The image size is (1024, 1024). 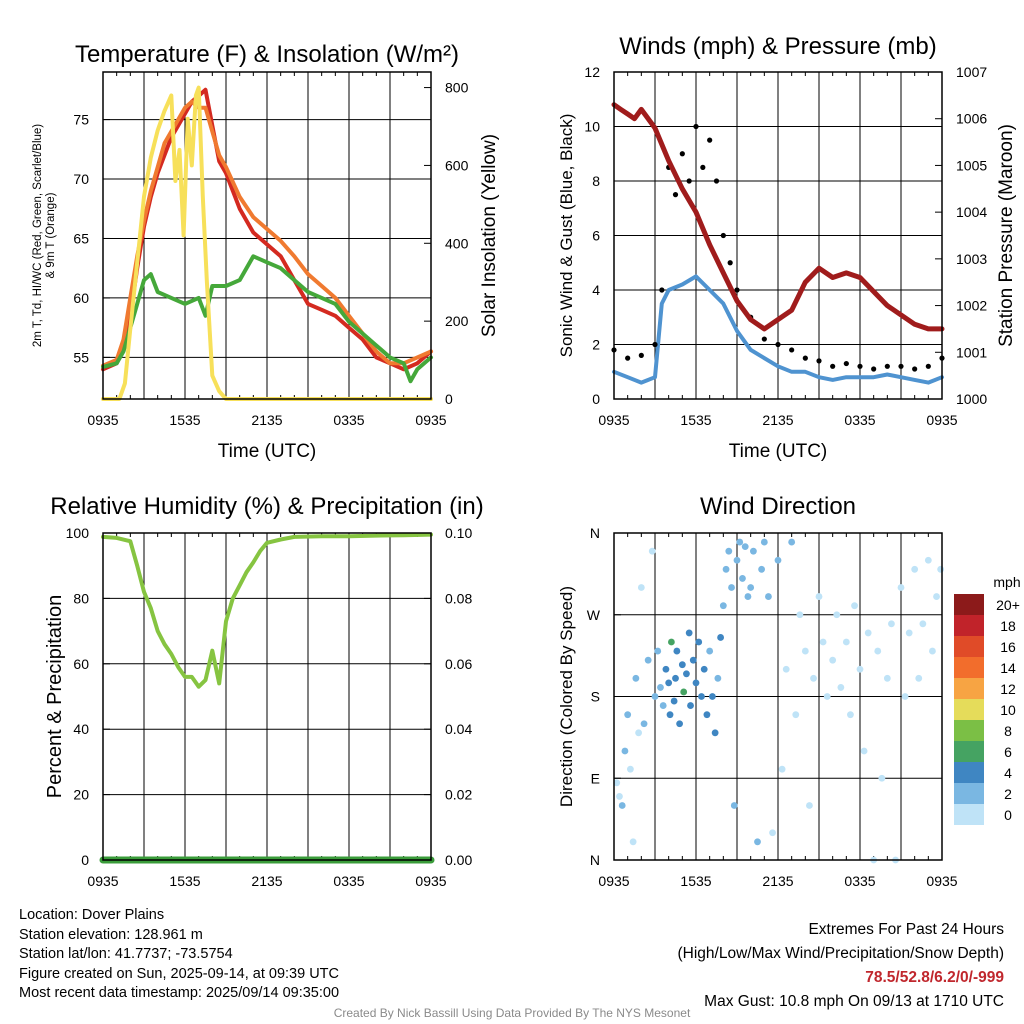 What do you see at coordinates (592, 127) in the screenshot?
I see `y-tick-label: 10` at bounding box center [592, 127].